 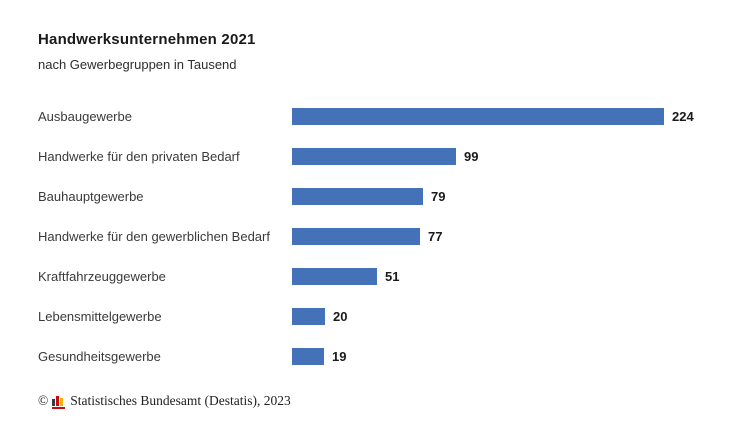 I want to click on bar-track: 19, so click(x=521, y=356).